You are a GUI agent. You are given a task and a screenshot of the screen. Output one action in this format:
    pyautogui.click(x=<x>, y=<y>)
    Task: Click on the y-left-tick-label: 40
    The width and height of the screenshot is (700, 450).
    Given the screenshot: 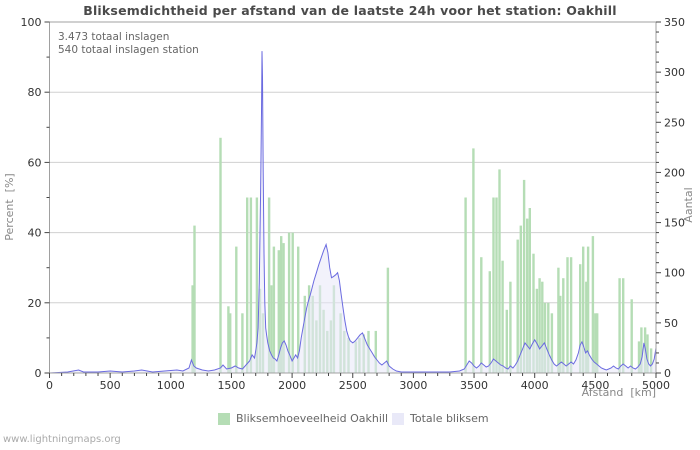 What is the action you would take?
    pyautogui.click(x=35, y=233)
    